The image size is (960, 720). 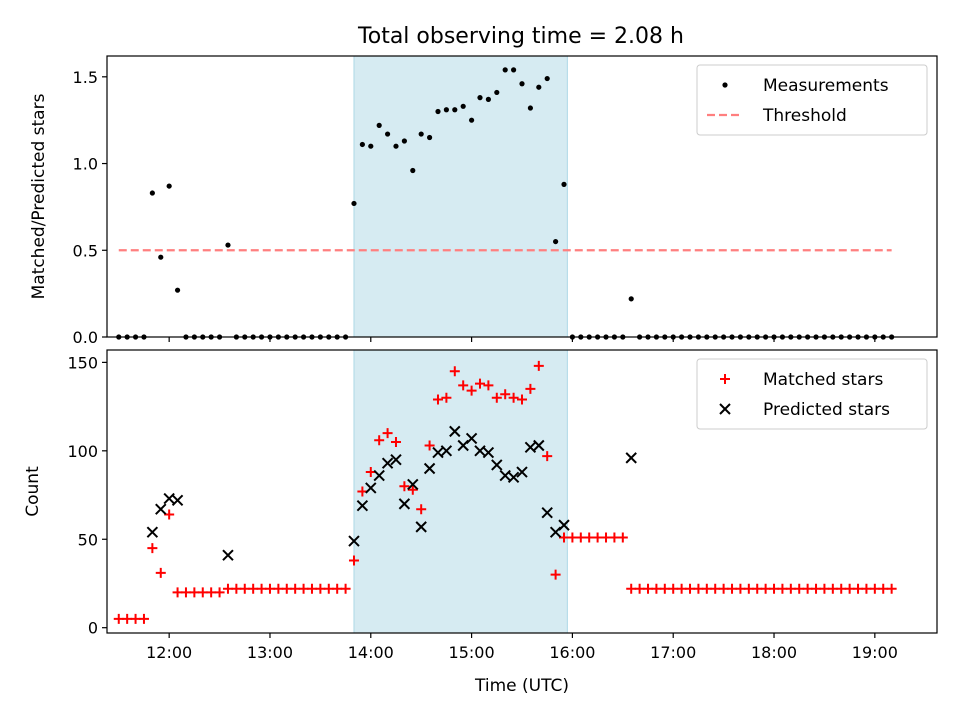 I want to click on series-predicted-stars, so click(x=391, y=493).